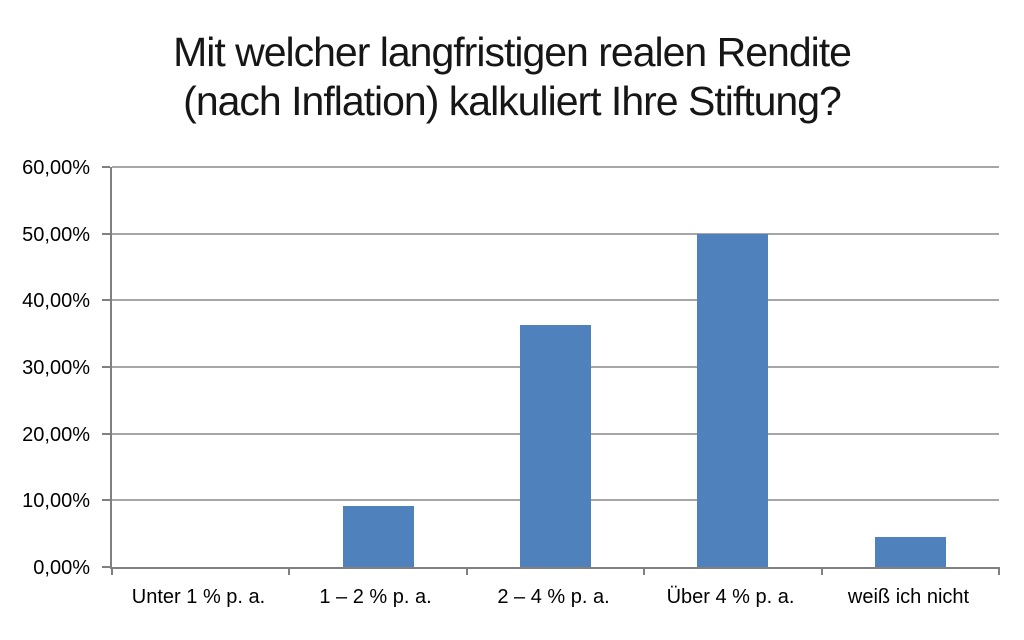  What do you see at coordinates (730, 597) in the screenshot?
I see `x-axis-label: Über 4 % p. a.` at bounding box center [730, 597].